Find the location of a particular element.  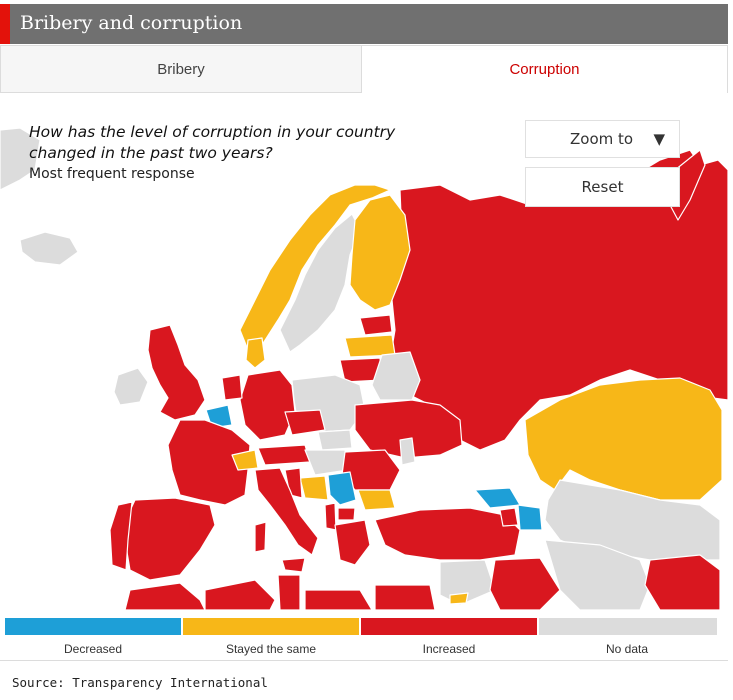

country-latvia is located at coordinates (370, 346).